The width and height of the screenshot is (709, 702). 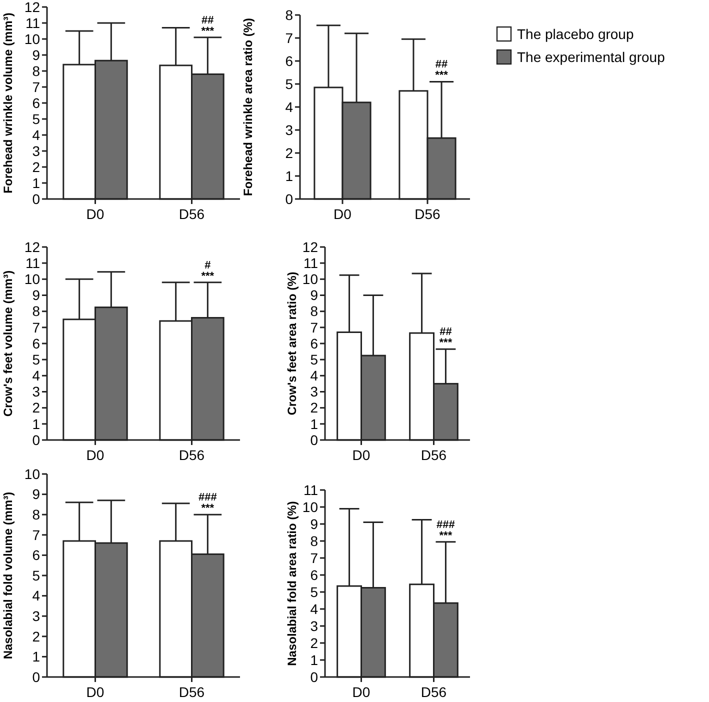 I want to click on y-axis-title: Crow's feet area ratio (%), so click(x=292, y=344).